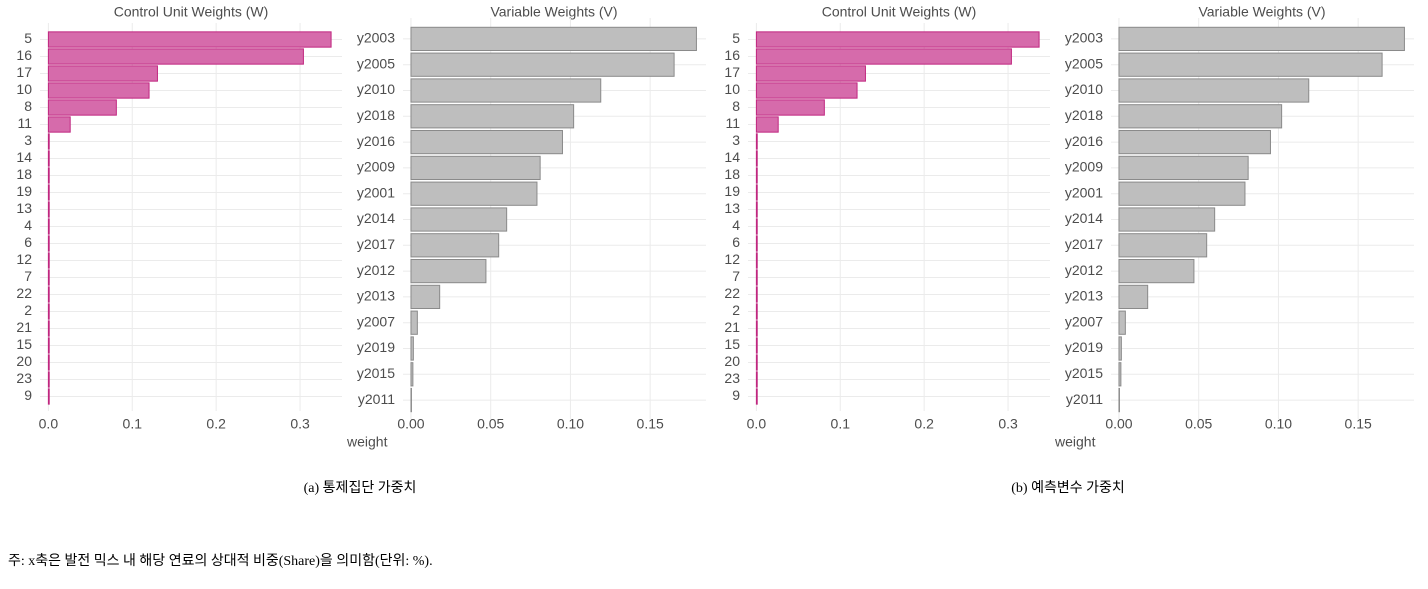 The width and height of the screenshot is (1428, 589). I want to click on y-tick-label: y2014, so click(376, 218).